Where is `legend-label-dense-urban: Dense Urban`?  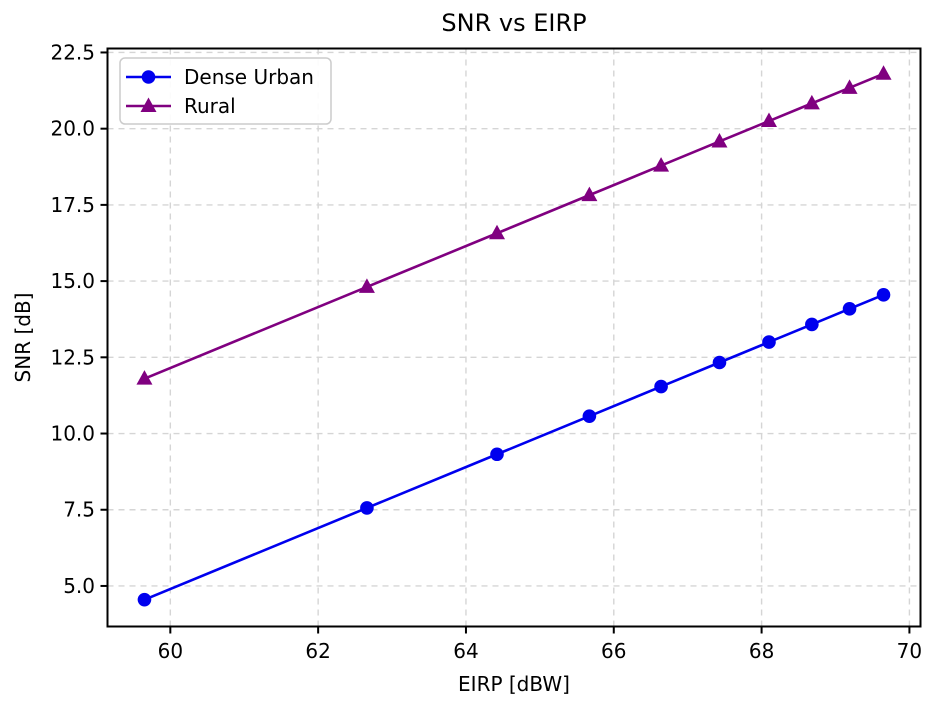 legend-label-dense-urban: Dense Urban is located at coordinates (249, 77).